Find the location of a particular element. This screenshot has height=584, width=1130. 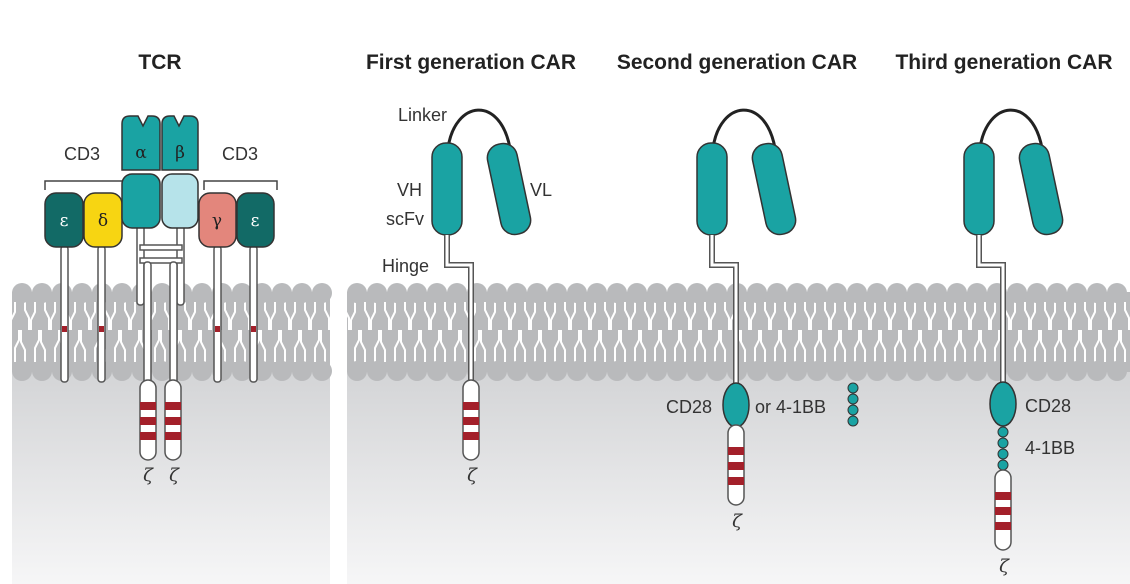

tcr-zeta-stalks is located at coordinates (160, 323).